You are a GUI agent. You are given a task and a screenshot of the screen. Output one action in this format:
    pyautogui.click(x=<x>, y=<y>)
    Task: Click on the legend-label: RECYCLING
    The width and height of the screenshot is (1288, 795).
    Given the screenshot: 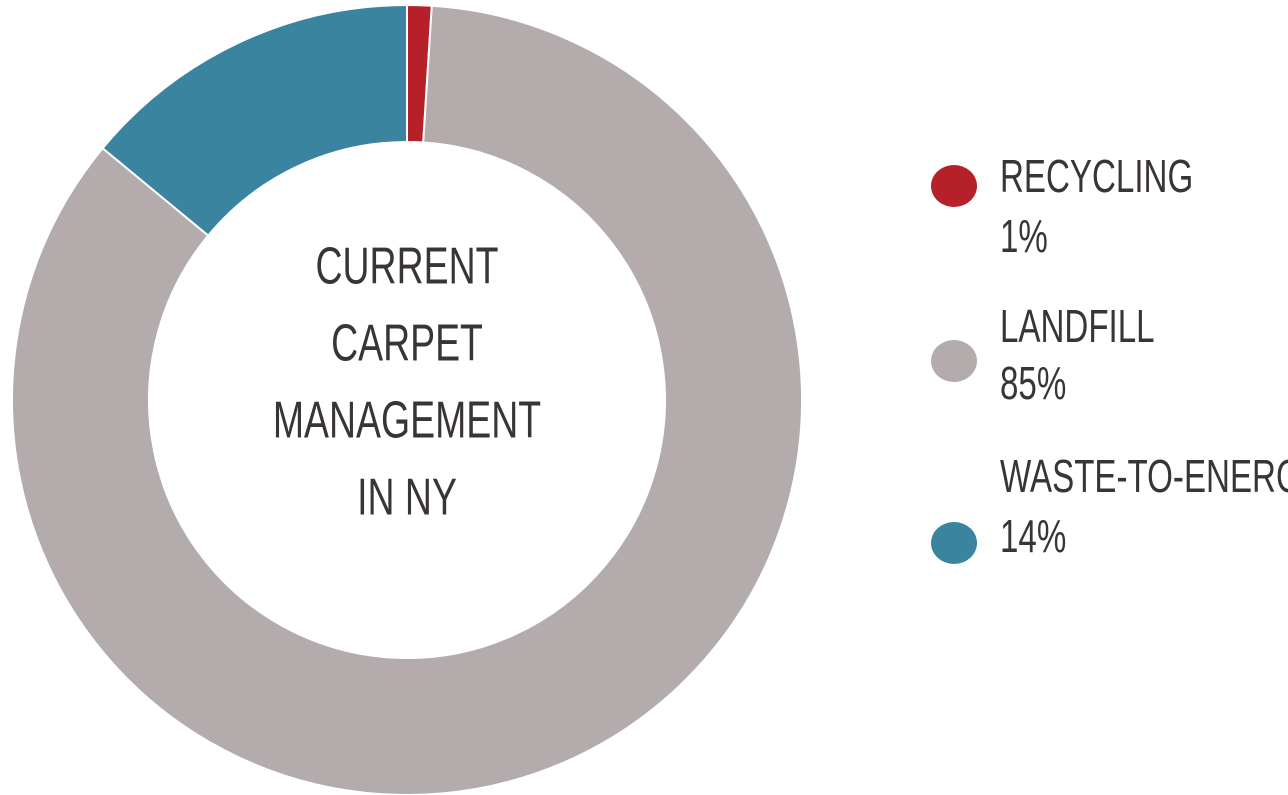 What is the action you would take?
    pyautogui.click(x=1096, y=177)
    